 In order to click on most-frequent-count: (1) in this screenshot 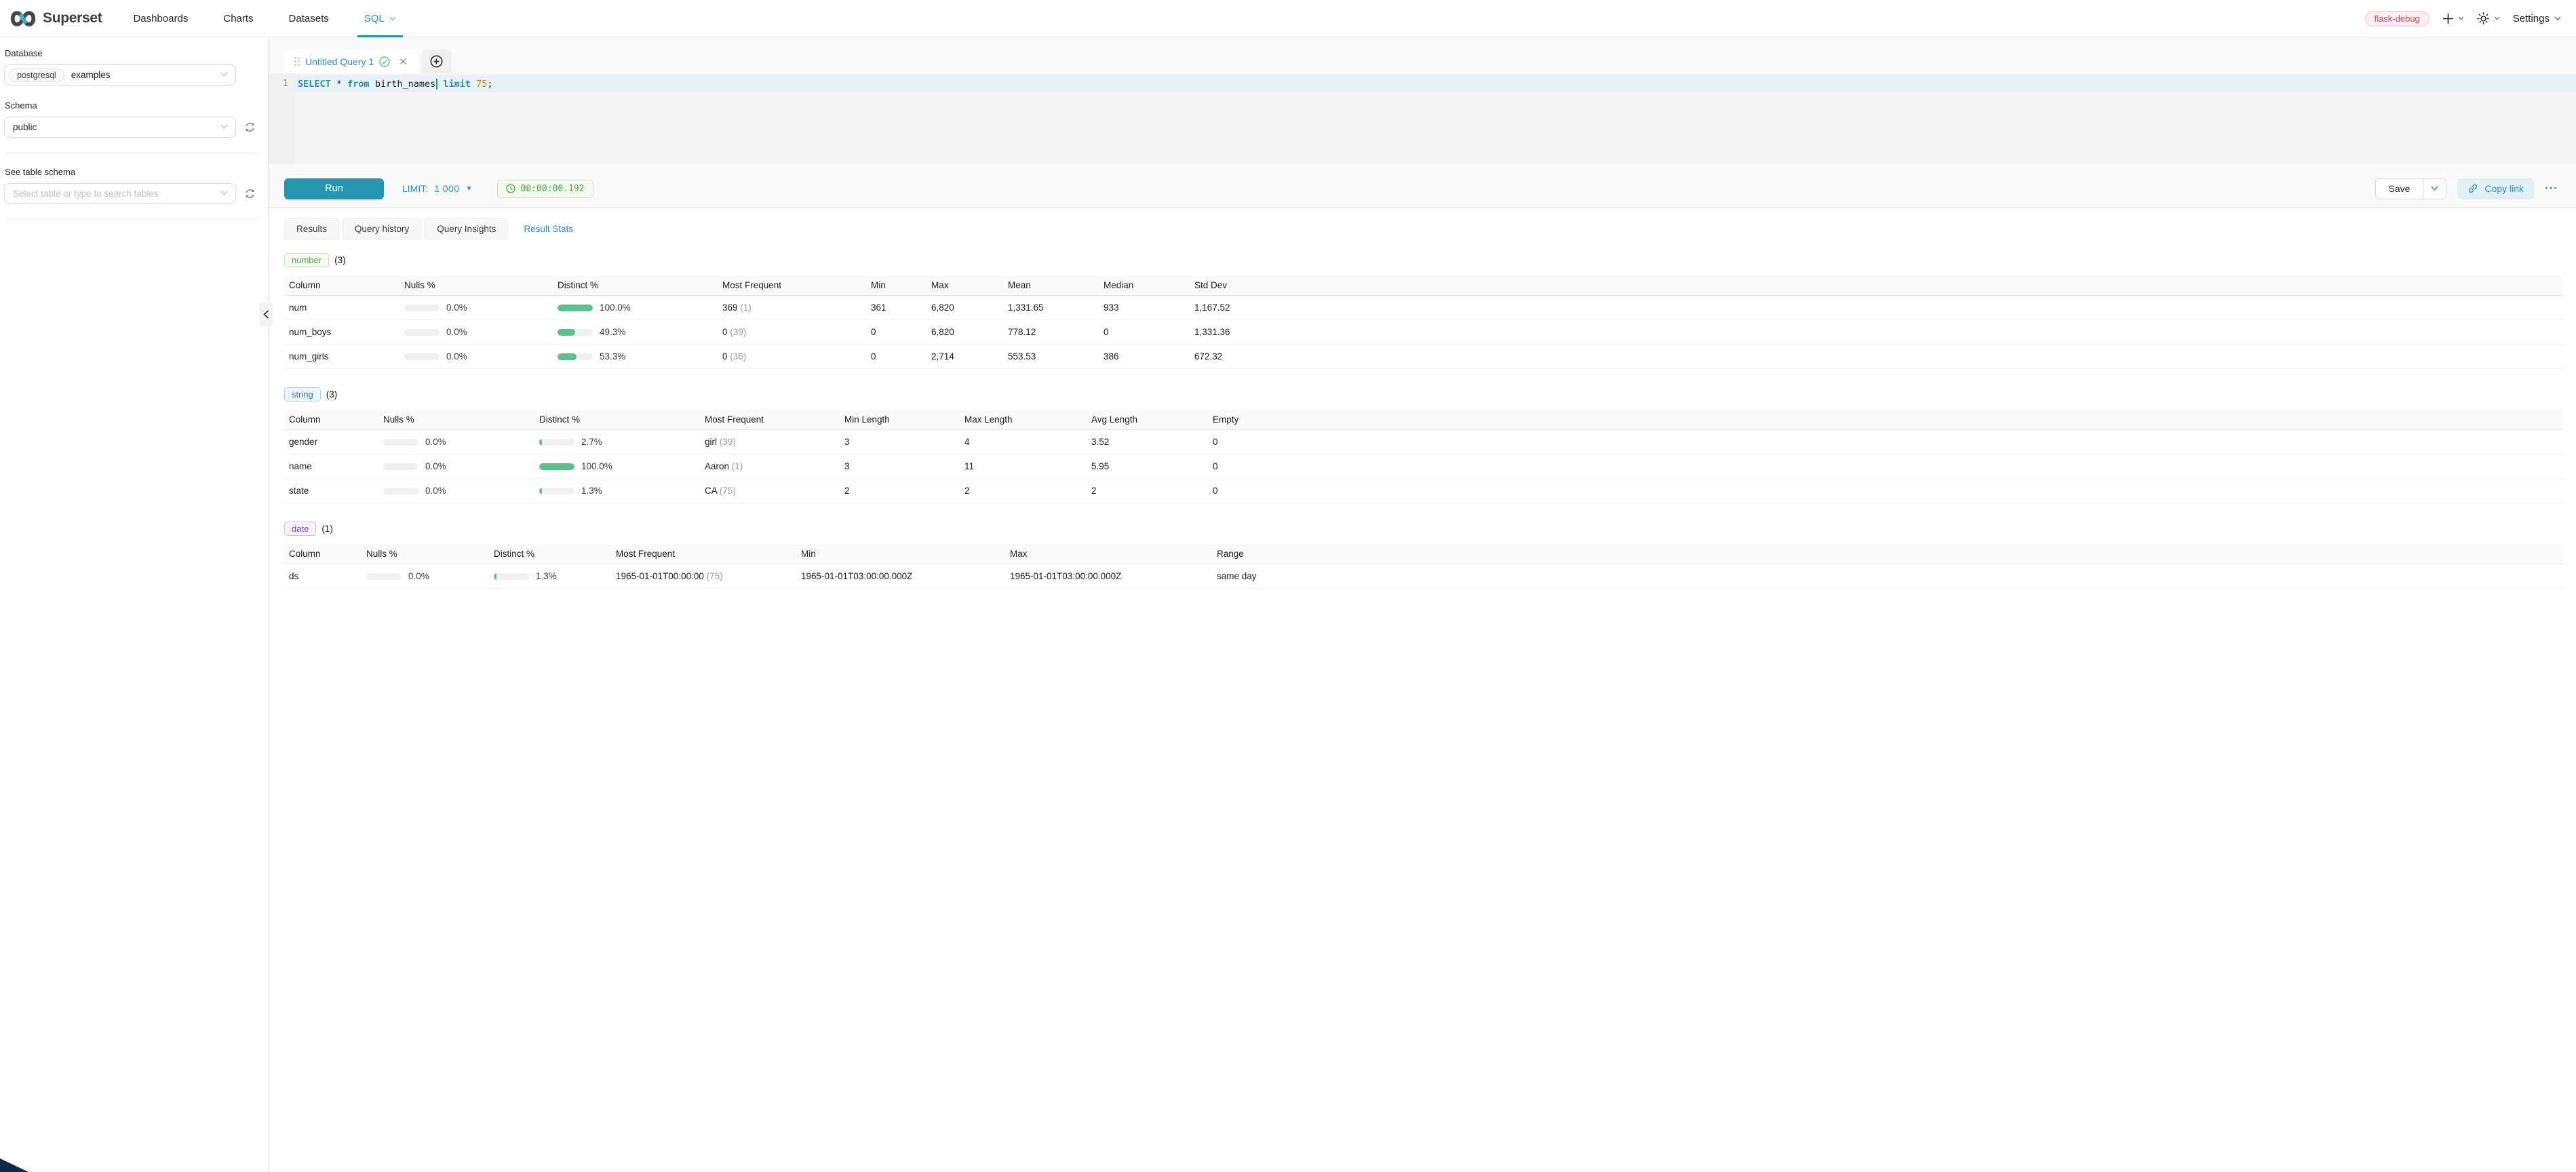, I will do `click(744, 307)`.